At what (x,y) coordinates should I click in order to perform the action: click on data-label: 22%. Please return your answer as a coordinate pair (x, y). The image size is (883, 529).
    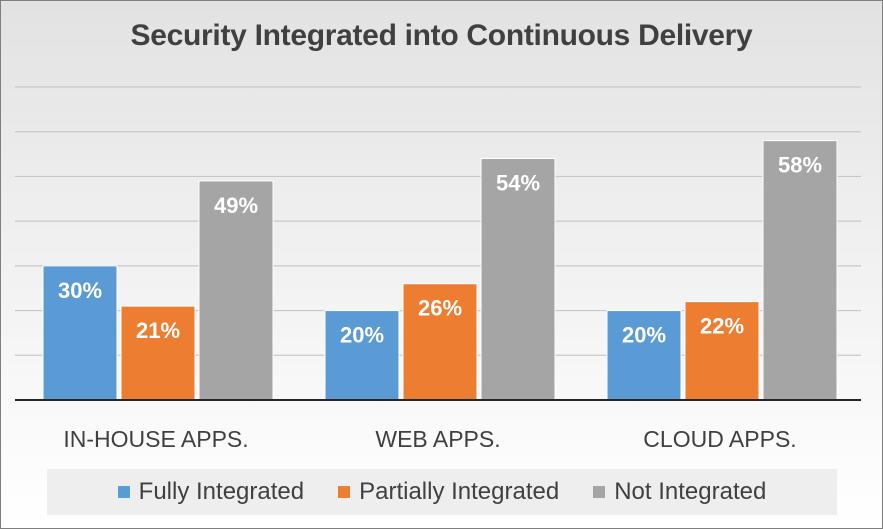
    Looking at the image, I should click on (722, 326).